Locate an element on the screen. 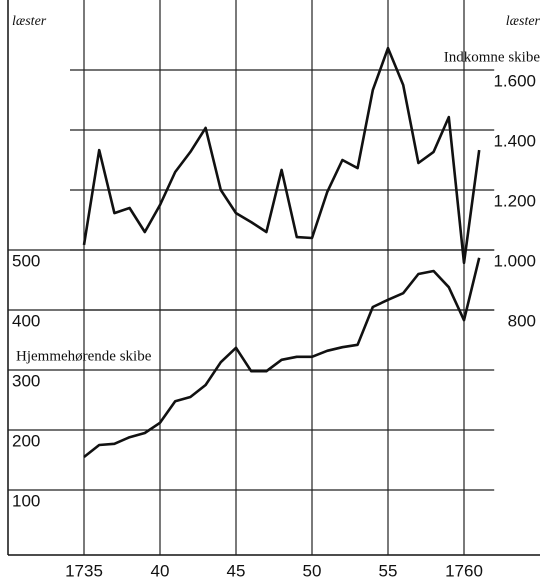 This screenshot has width=546, height=583. x-tick-label: 55 is located at coordinates (388, 570).